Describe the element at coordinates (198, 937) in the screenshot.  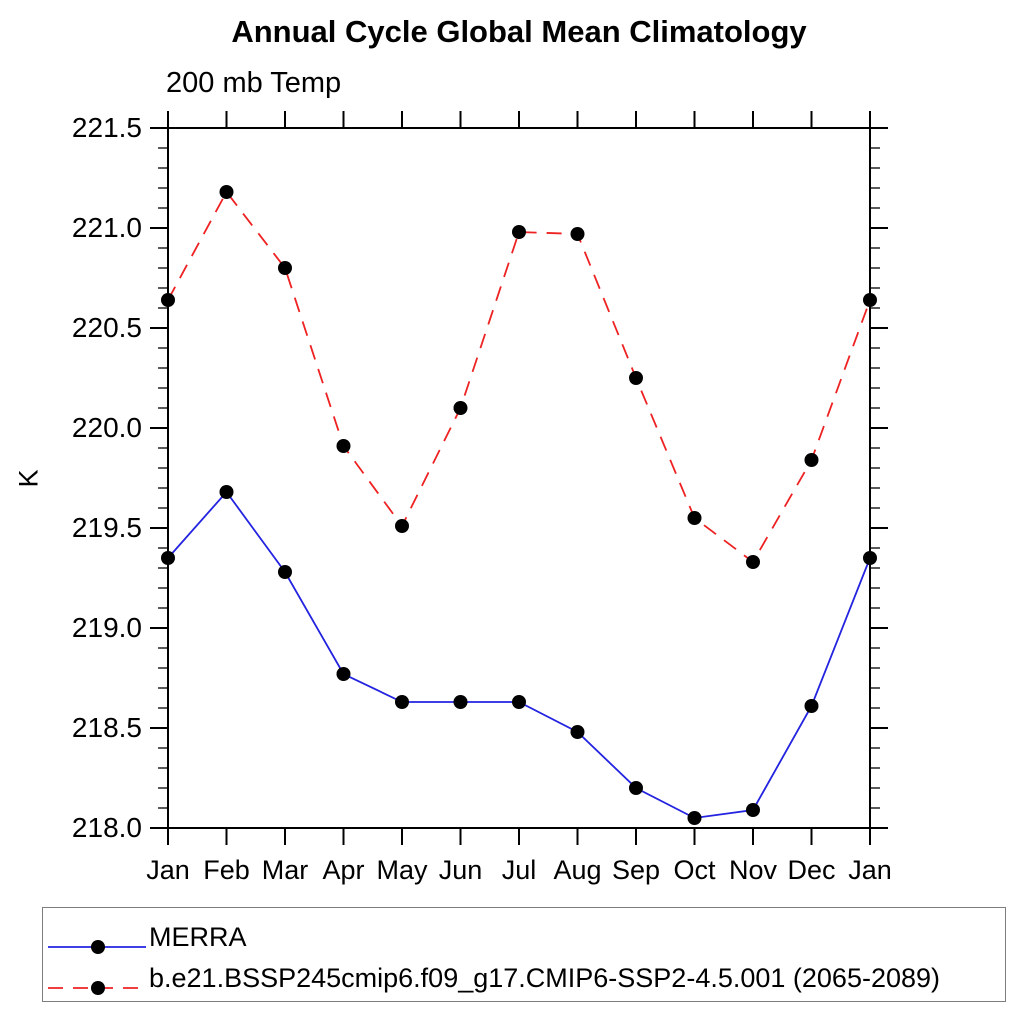
I see `legend-label-merra: MERRA` at that location.